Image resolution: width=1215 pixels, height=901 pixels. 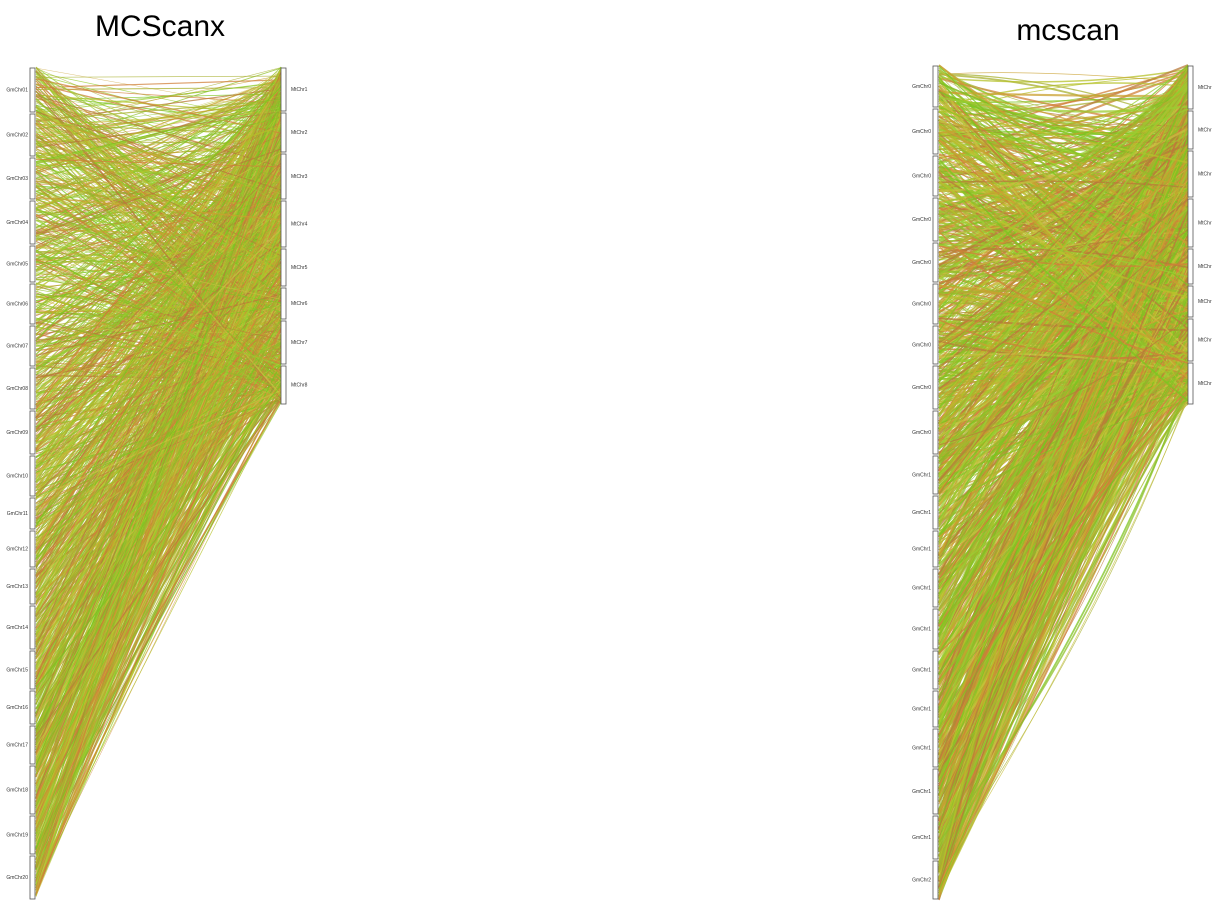 I want to click on chromosome-label: MtChr8, so click(x=299, y=385).